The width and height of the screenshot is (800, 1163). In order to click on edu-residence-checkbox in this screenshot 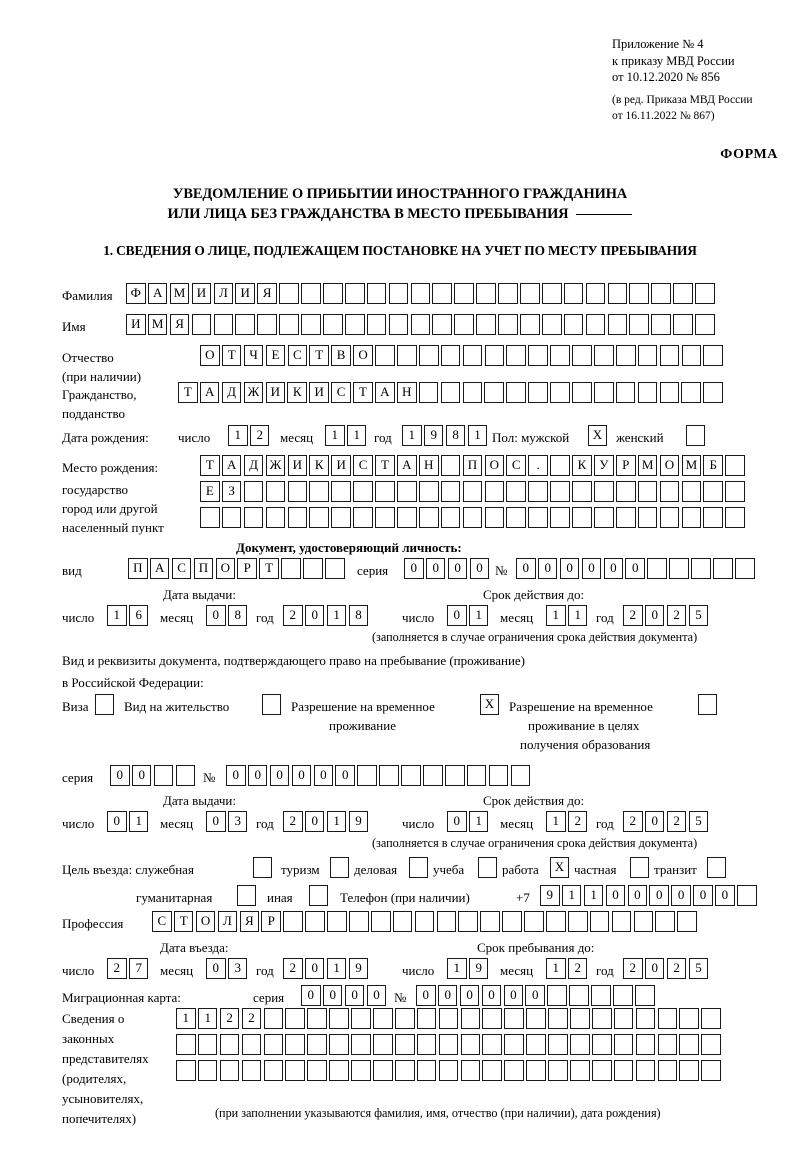, I will do `click(707, 704)`.